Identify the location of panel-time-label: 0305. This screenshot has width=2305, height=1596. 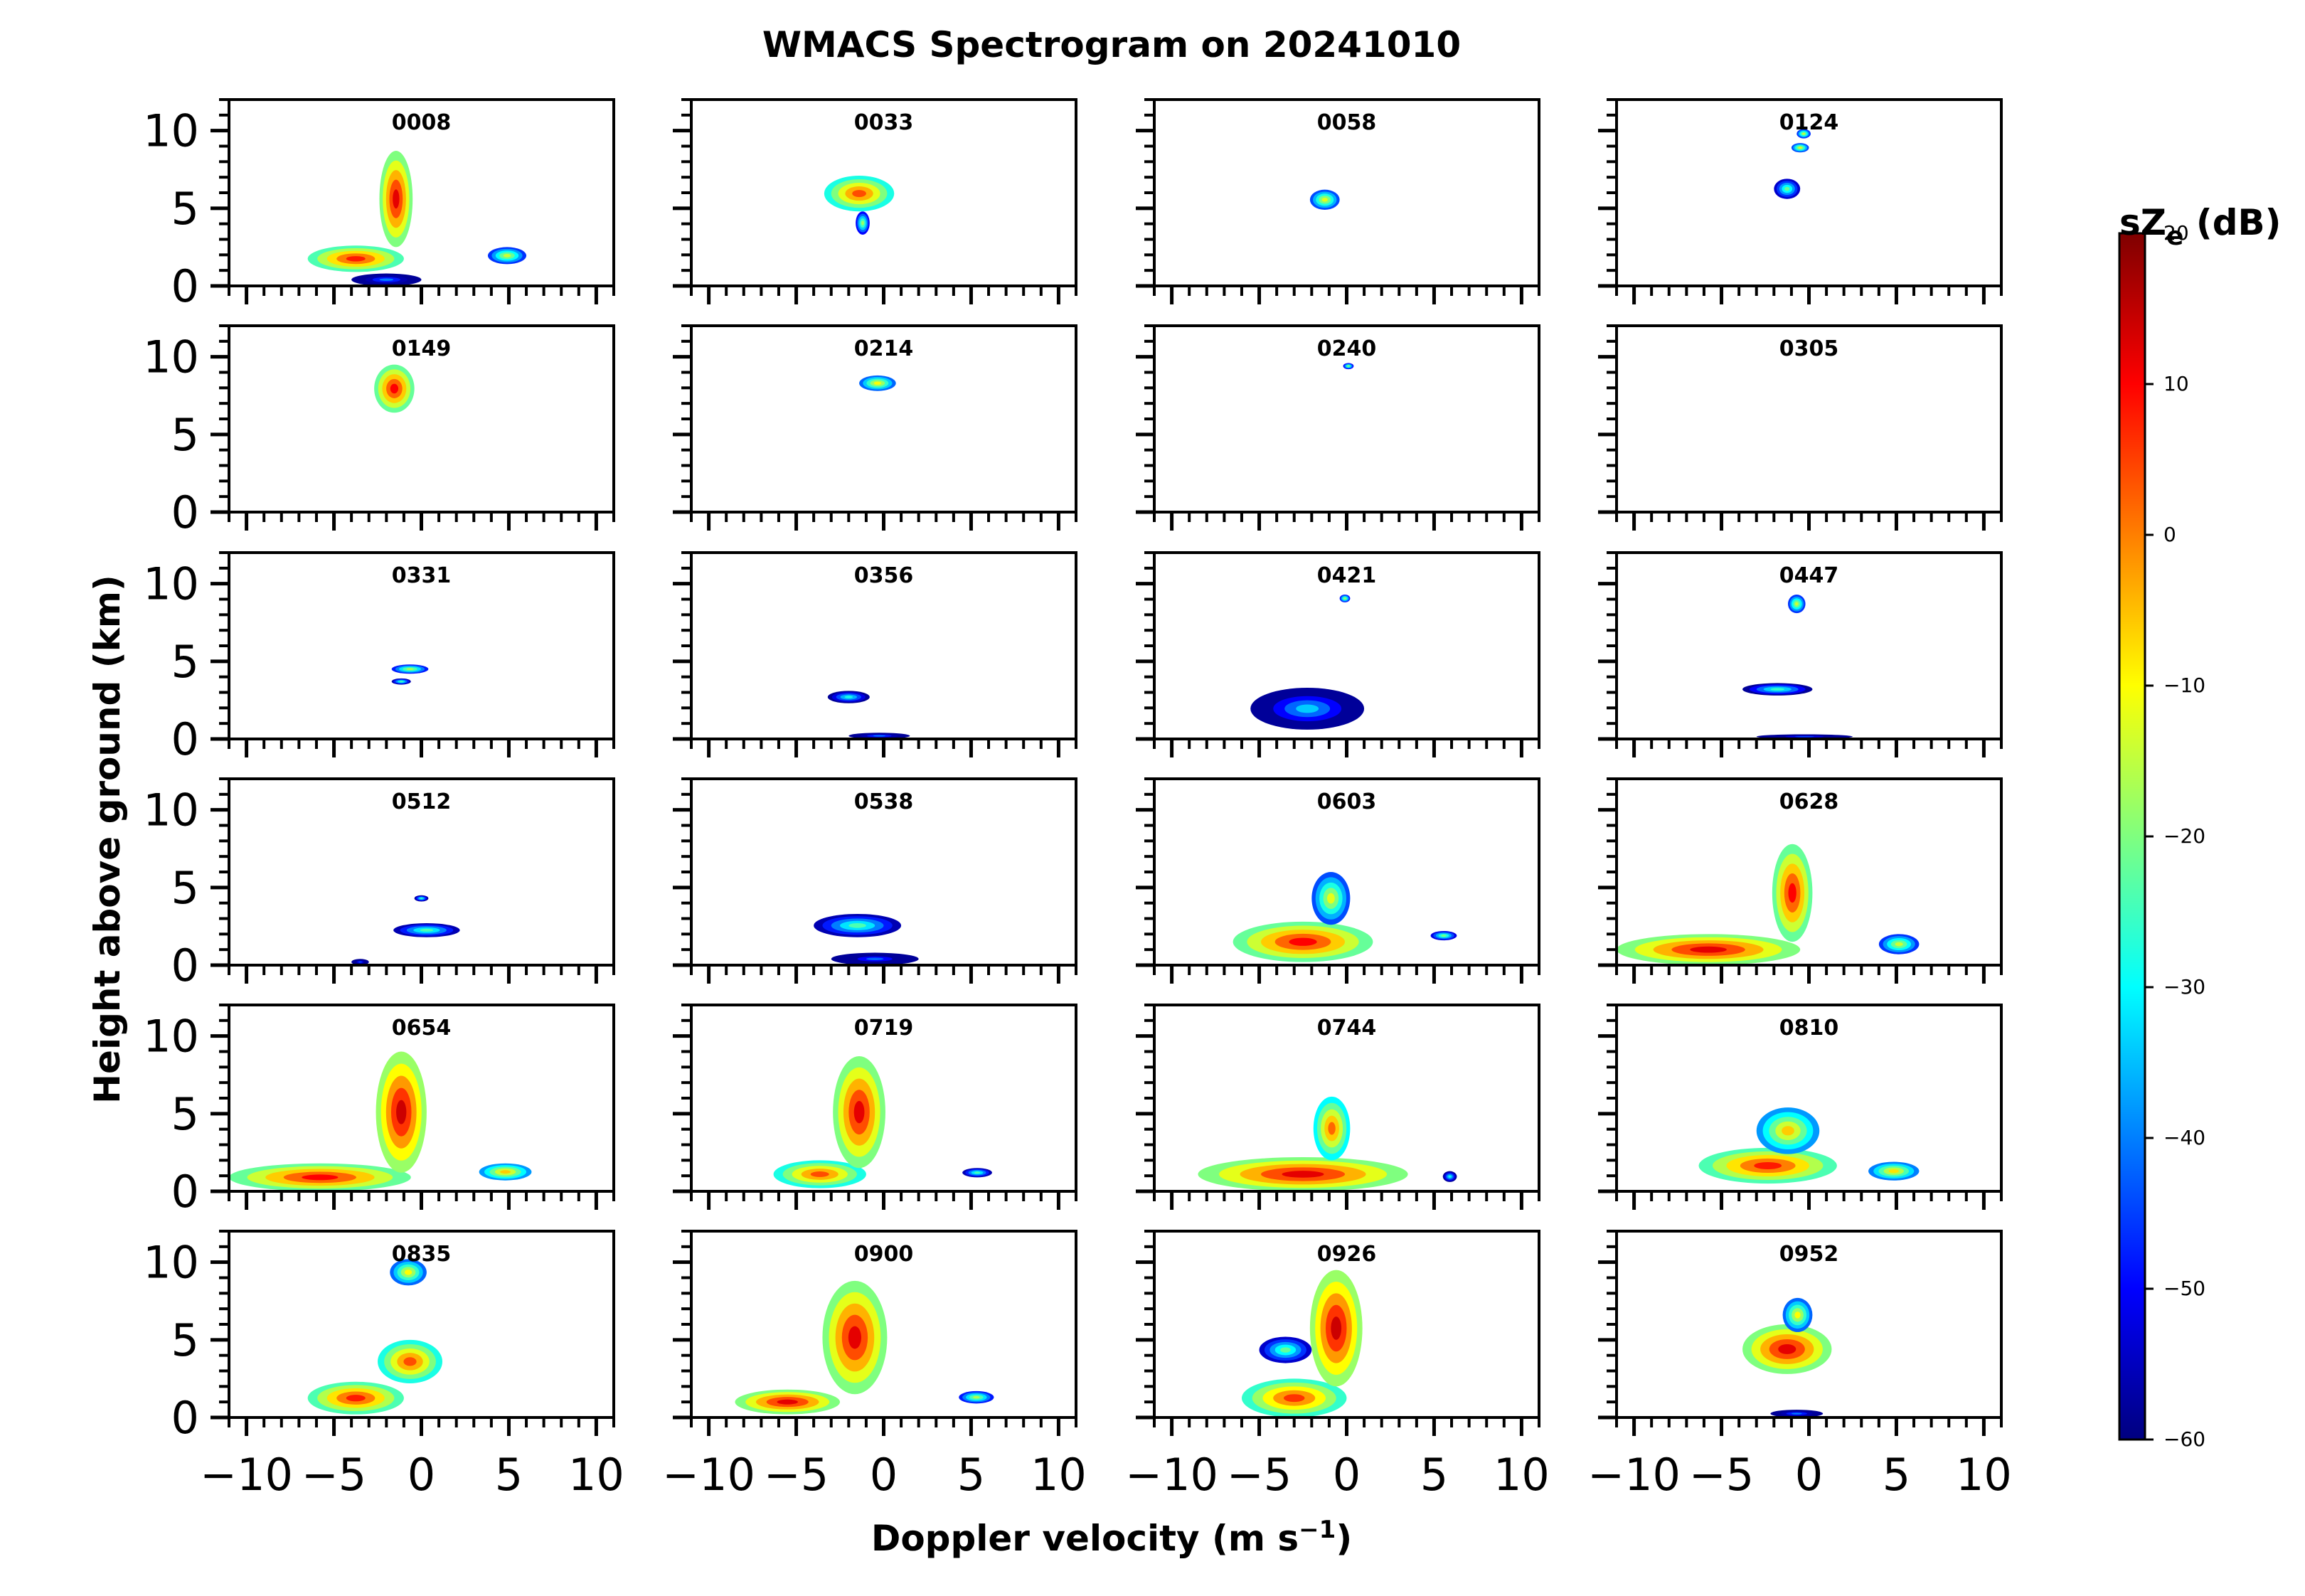
(1809, 348).